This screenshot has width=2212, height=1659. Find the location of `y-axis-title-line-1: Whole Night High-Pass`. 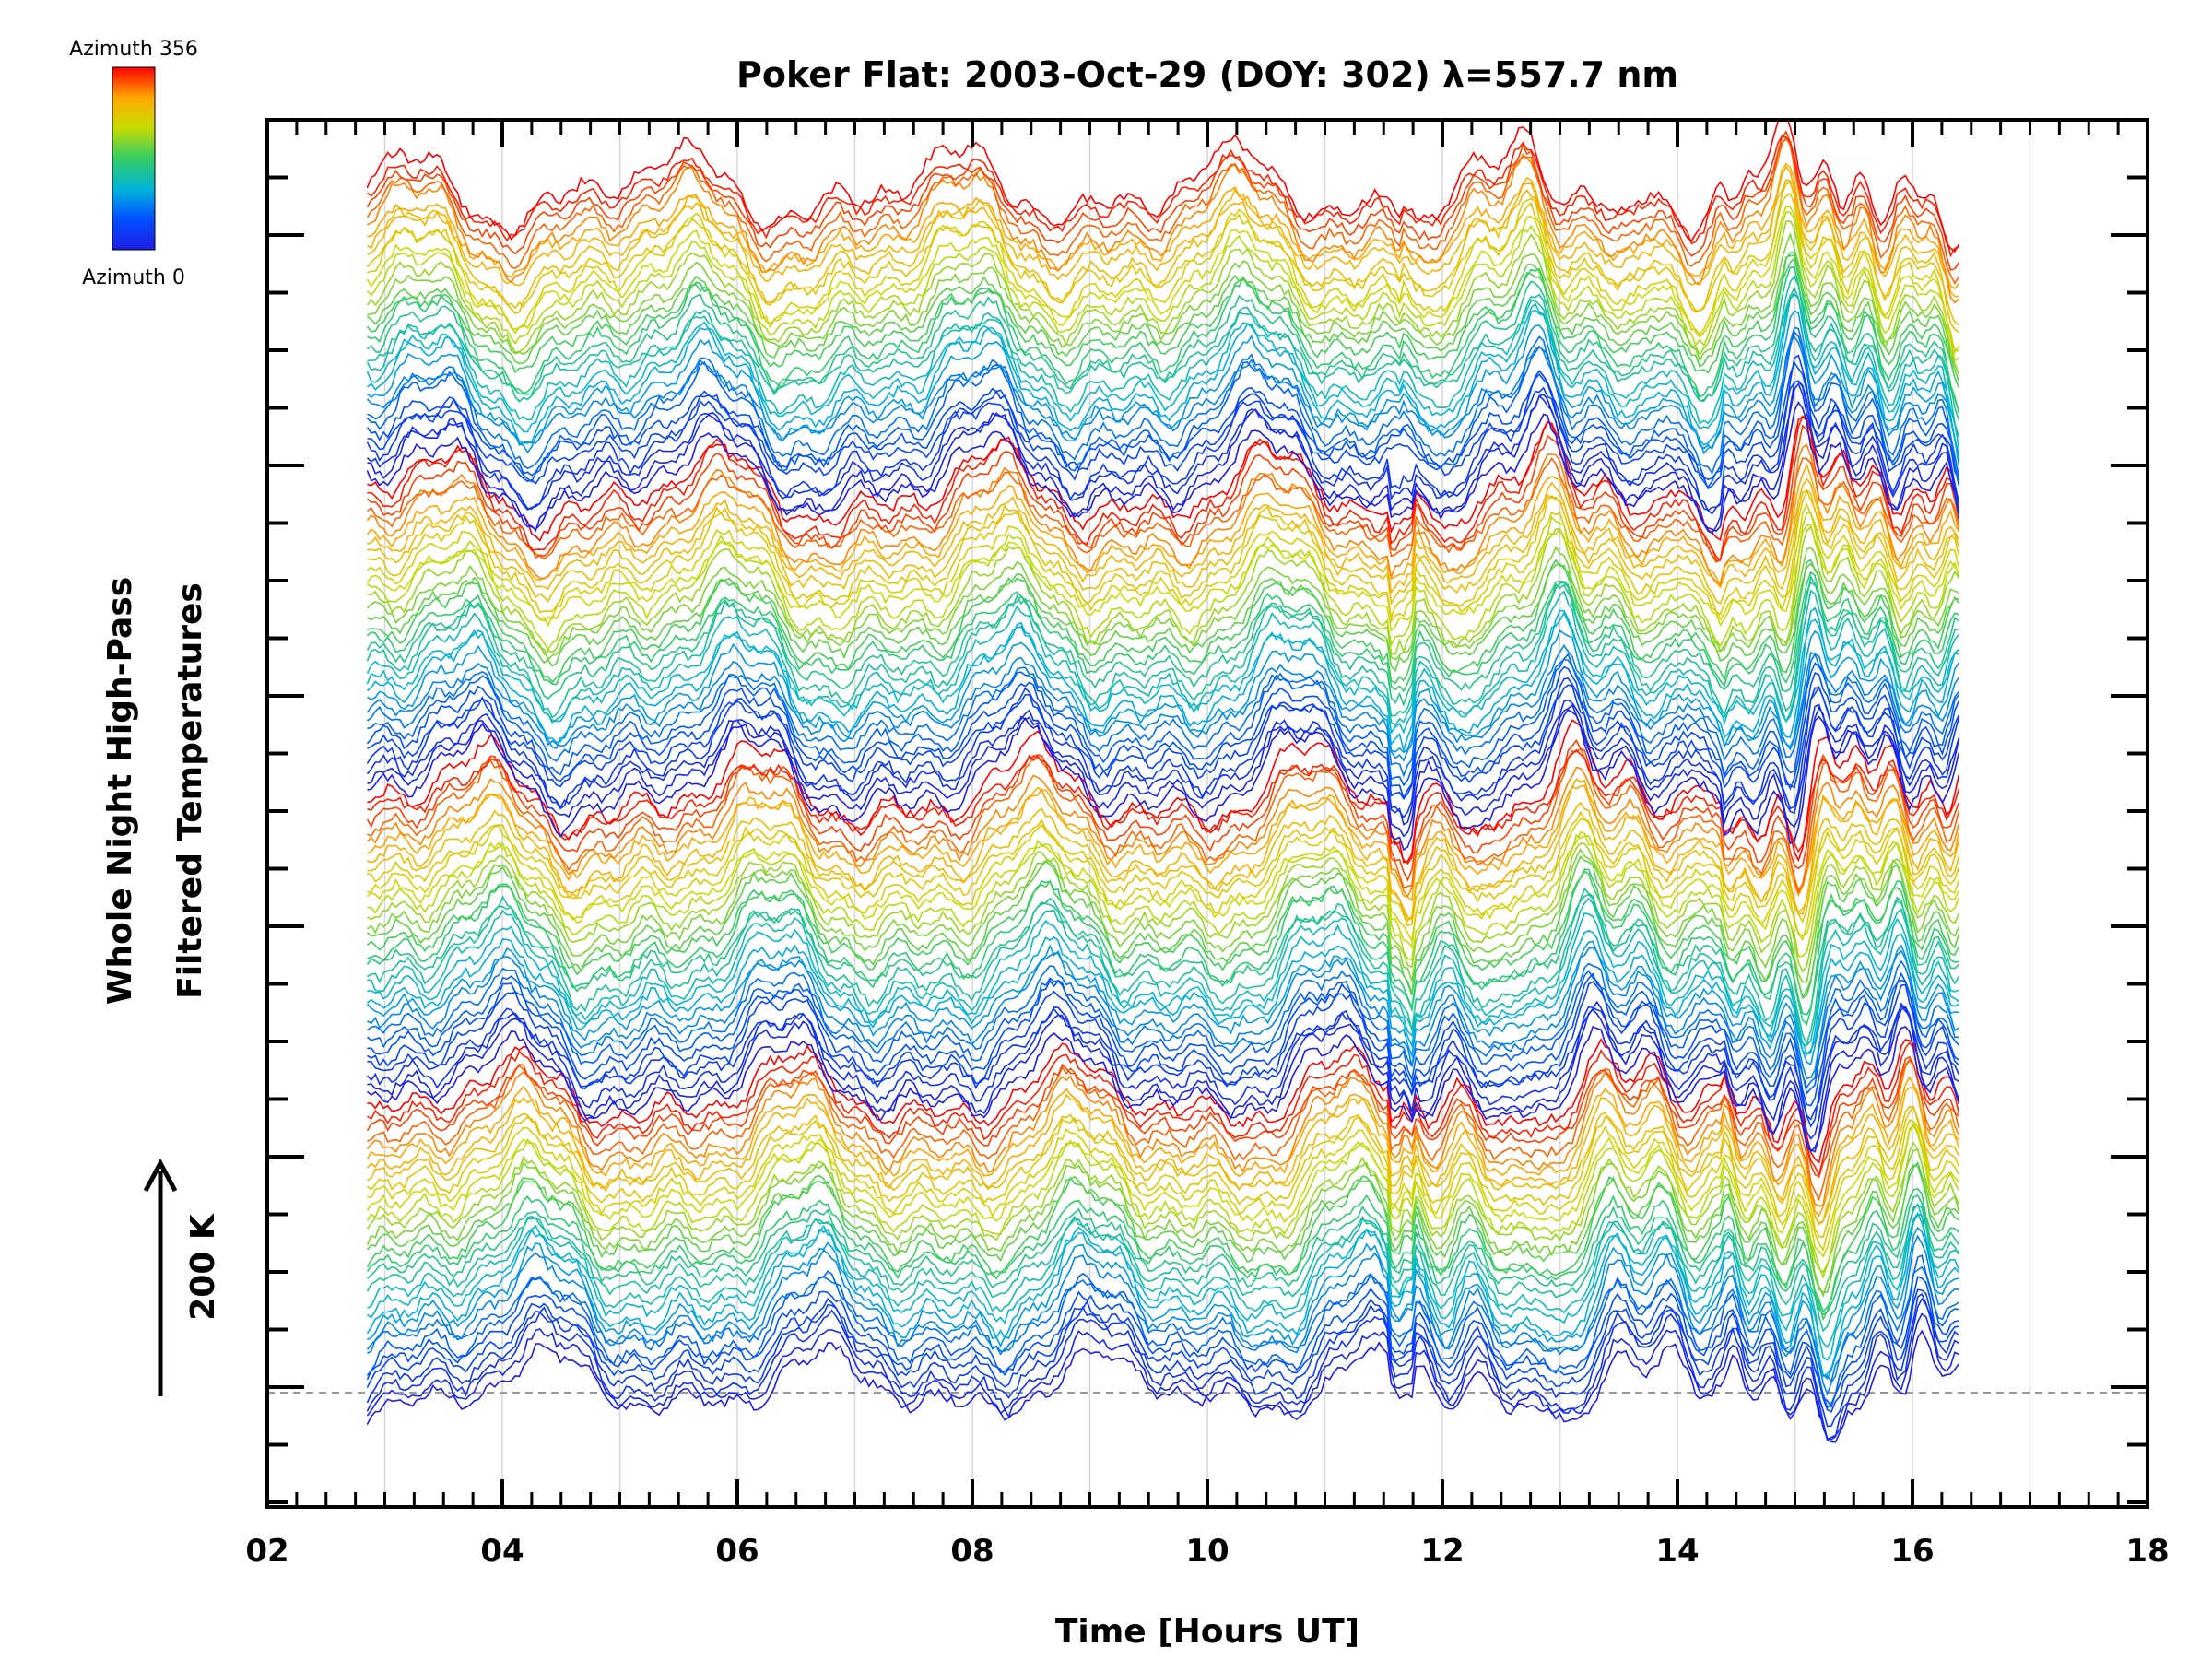

y-axis-title-line-1: Whole Night High-Pass is located at coordinates (120, 791).